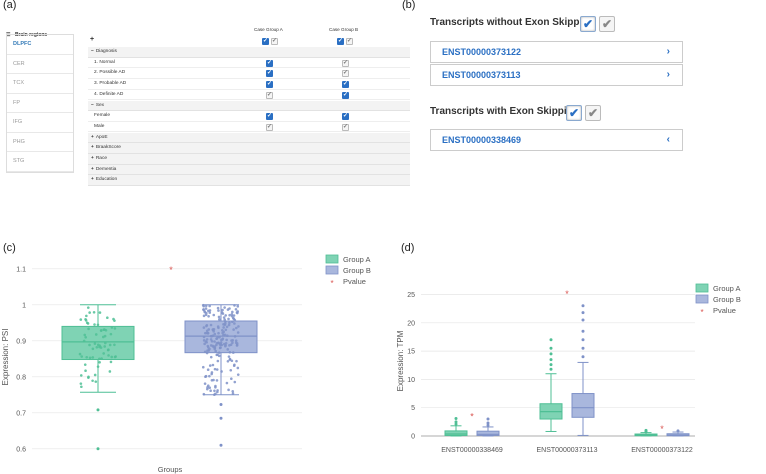 This screenshot has height=474, width=766. I want to click on filter-row-label: 2. Possible AD, so click(110, 73).